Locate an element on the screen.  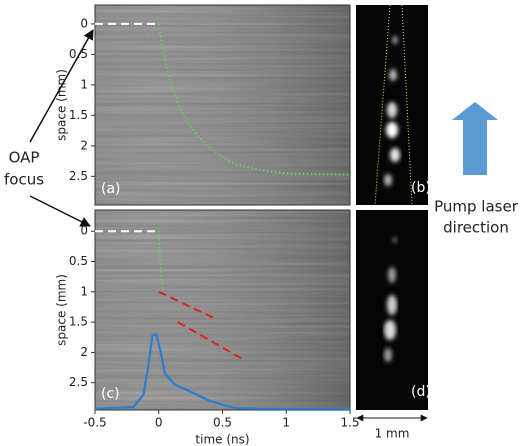
image-d-spots is located at coordinates (390, 299).